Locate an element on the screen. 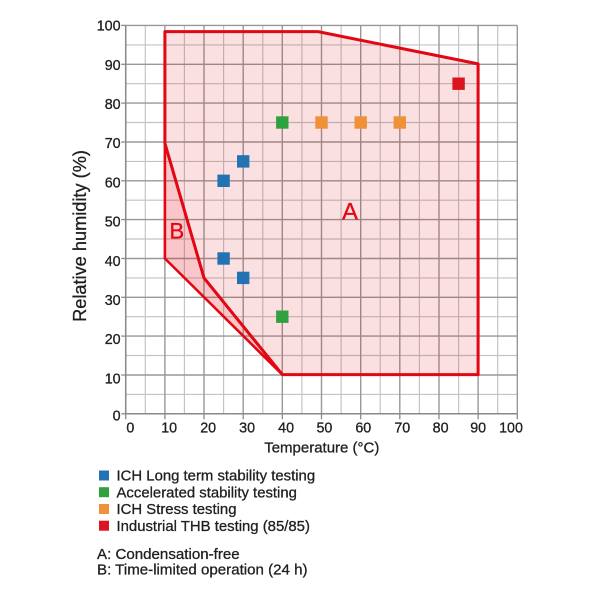 The image size is (600, 605). svg-text: Temperature (°C) is located at coordinates (321, 448).